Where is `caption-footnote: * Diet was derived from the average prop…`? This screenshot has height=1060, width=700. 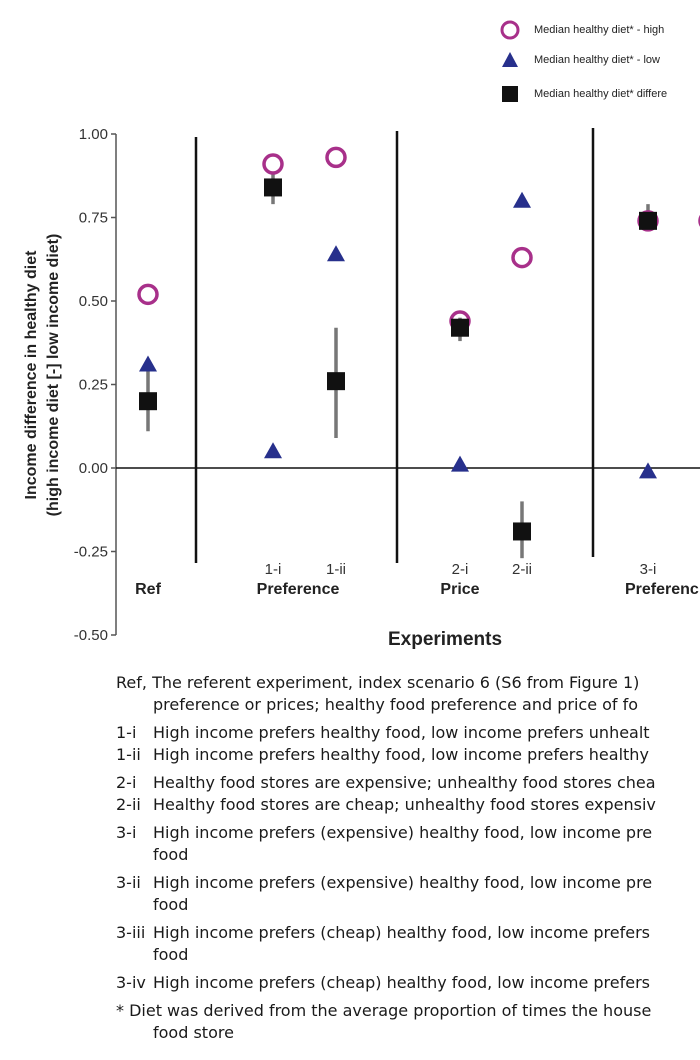
caption-footnote: * Diet was derived from the average prop… is located at coordinates (408, 1022).